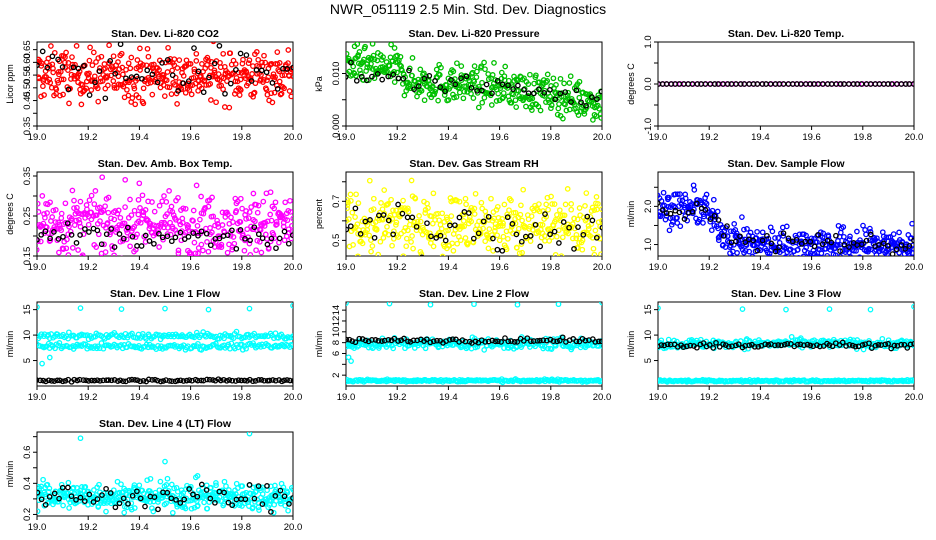 This screenshot has width=936, height=540. Describe the element at coordinates (658, 267) in the screenshot. I see `x-tick-label: 19.0` at that location.